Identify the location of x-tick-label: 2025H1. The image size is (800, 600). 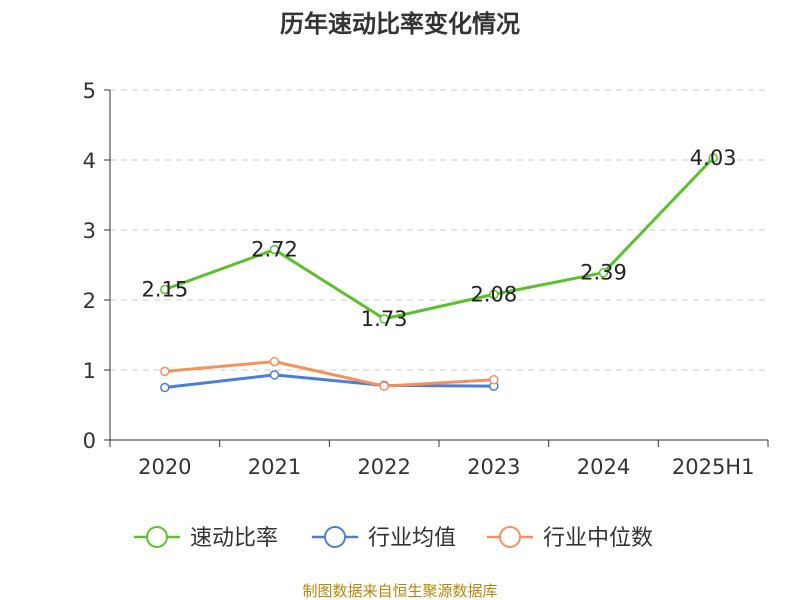
(713, 467).